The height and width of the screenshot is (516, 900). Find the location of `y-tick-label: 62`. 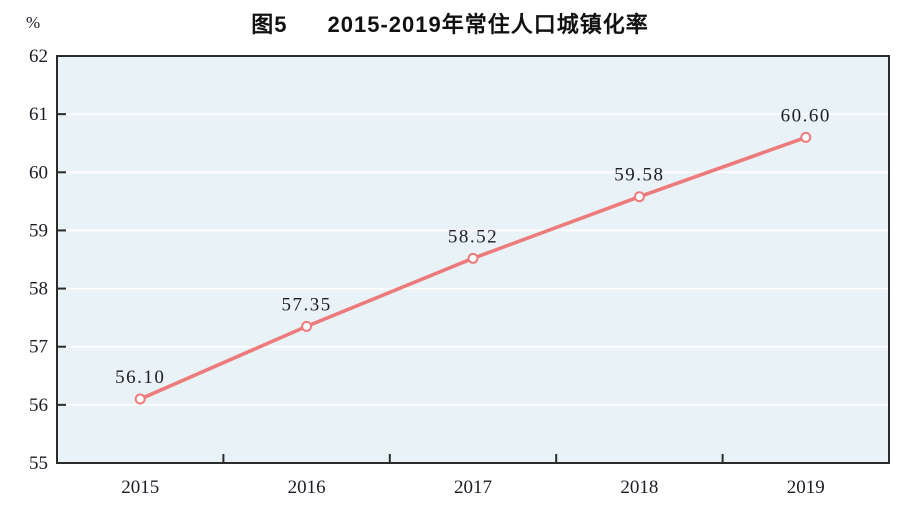

y-tick-label: 62 is located at coordinates (38, 56).